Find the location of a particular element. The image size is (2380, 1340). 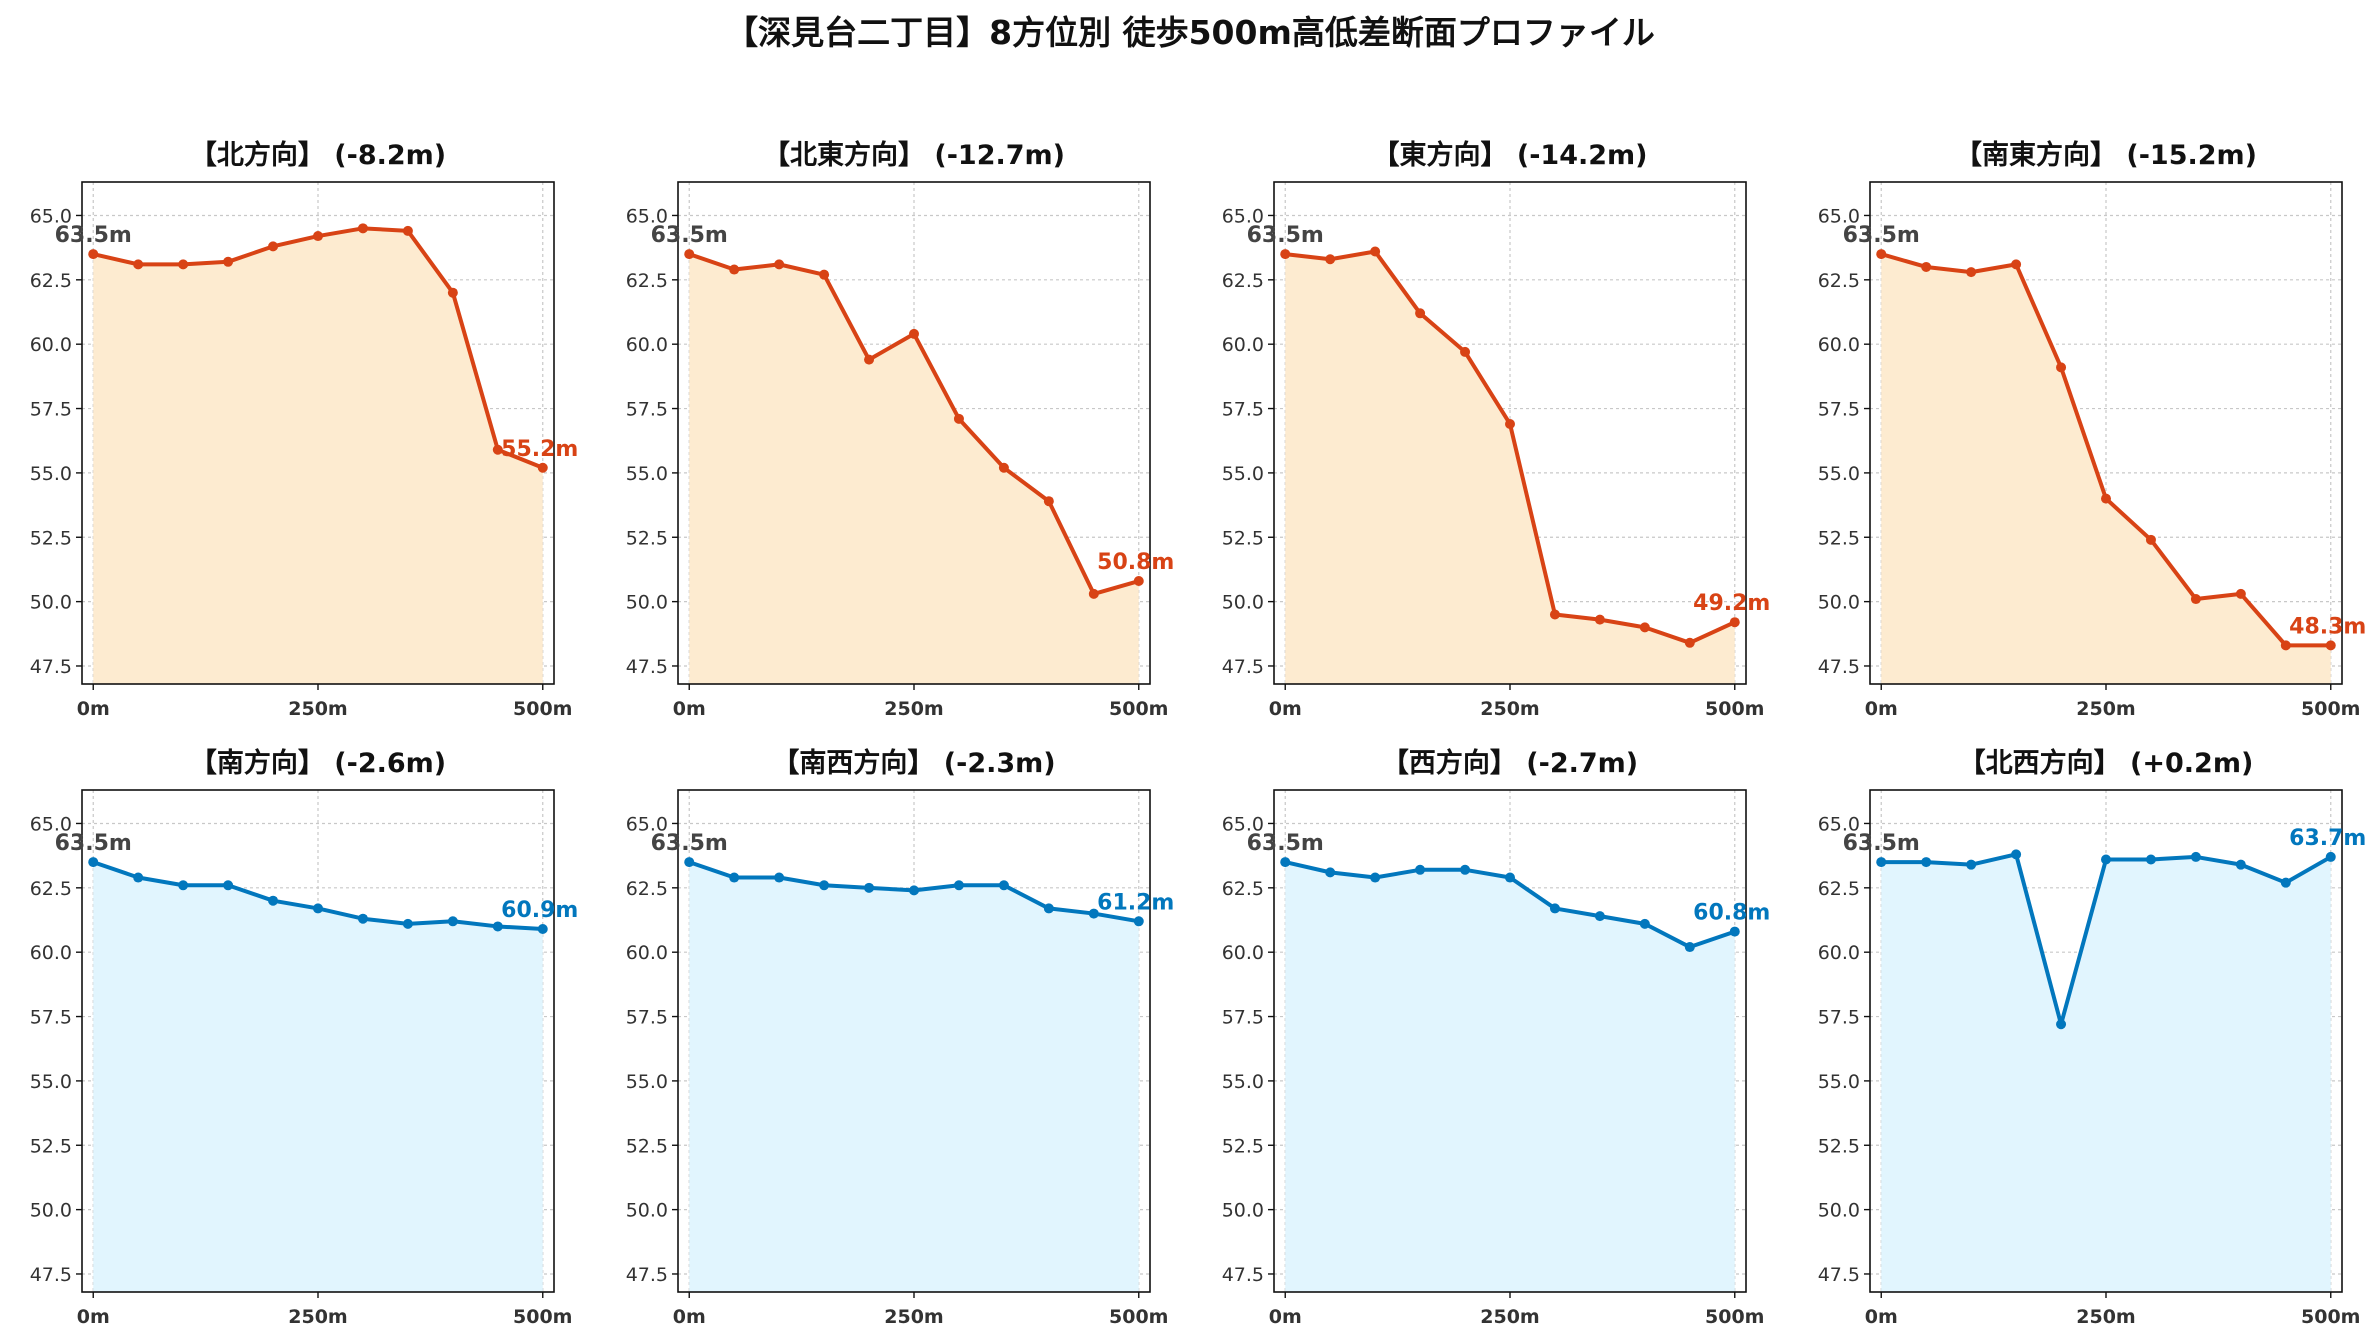

panel-title: 【北方向】 (-8.2m) is located at coordinates (318, 155).